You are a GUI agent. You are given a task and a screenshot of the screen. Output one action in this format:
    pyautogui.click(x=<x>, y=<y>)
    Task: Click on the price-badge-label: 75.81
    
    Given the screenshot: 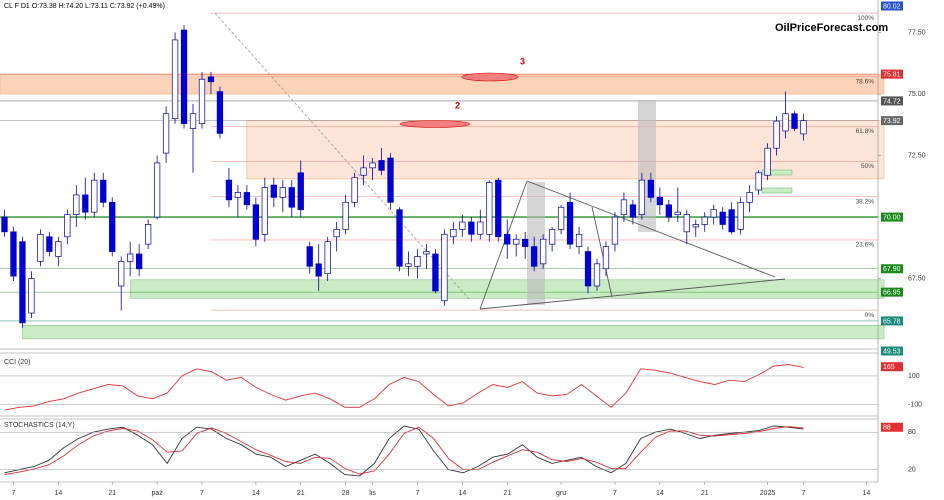 What is the action you would take?
    pyautogui.click(x=892, y=74)
    